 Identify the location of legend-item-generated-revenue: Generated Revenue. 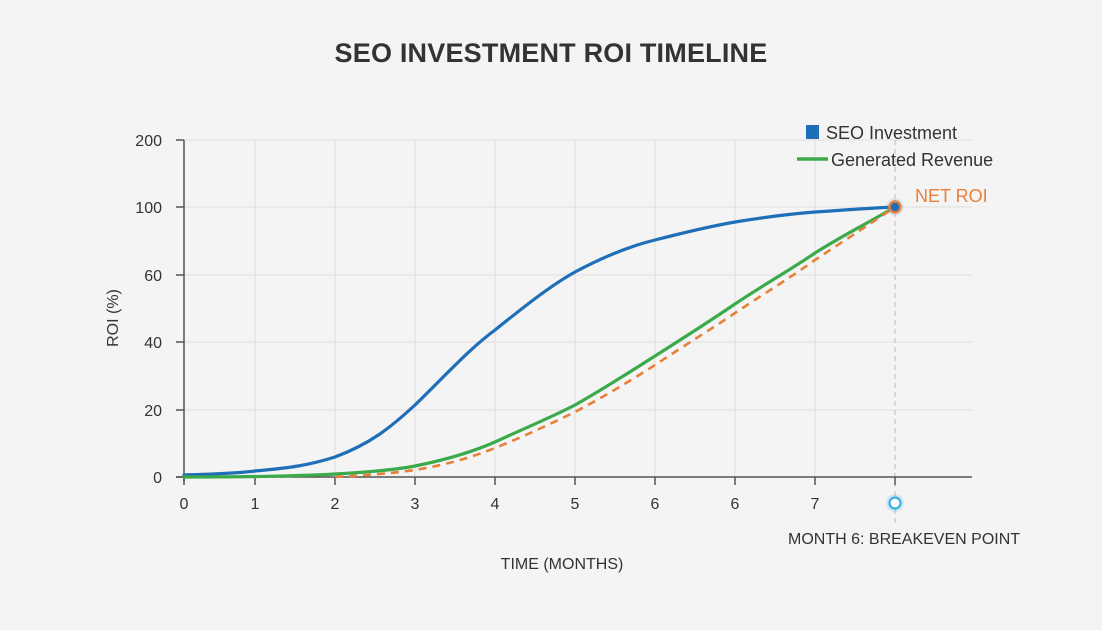
(895, 160).